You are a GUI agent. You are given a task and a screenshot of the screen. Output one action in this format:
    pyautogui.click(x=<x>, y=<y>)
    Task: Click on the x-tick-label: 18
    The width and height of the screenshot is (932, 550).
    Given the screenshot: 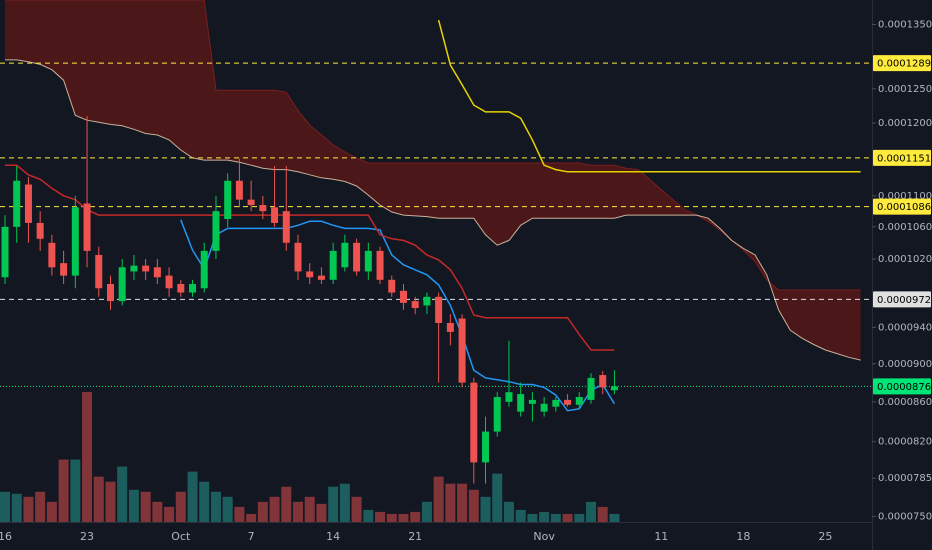 What is the action you would take?
    pyautogui.click(x=743, y=536)
    